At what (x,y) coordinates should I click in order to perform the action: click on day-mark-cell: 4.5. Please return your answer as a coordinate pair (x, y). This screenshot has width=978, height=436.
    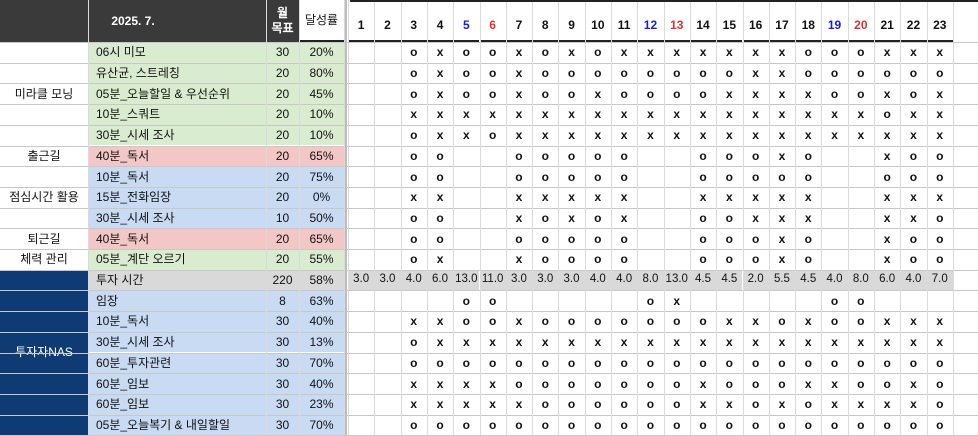
    Looking at the image, I should click on (729, 280).